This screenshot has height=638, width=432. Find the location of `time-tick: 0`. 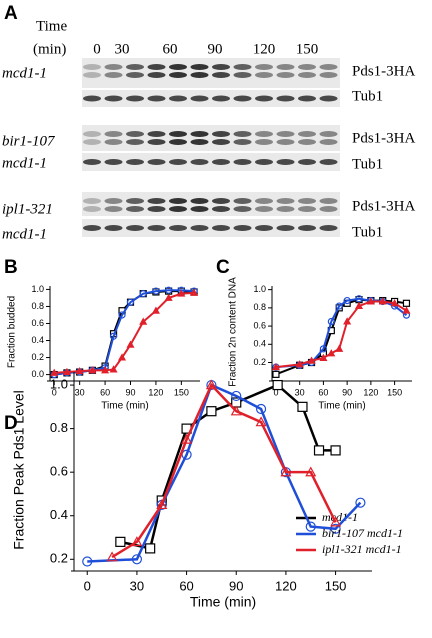

time-tick: 0 is located at coordinates (97, 49).